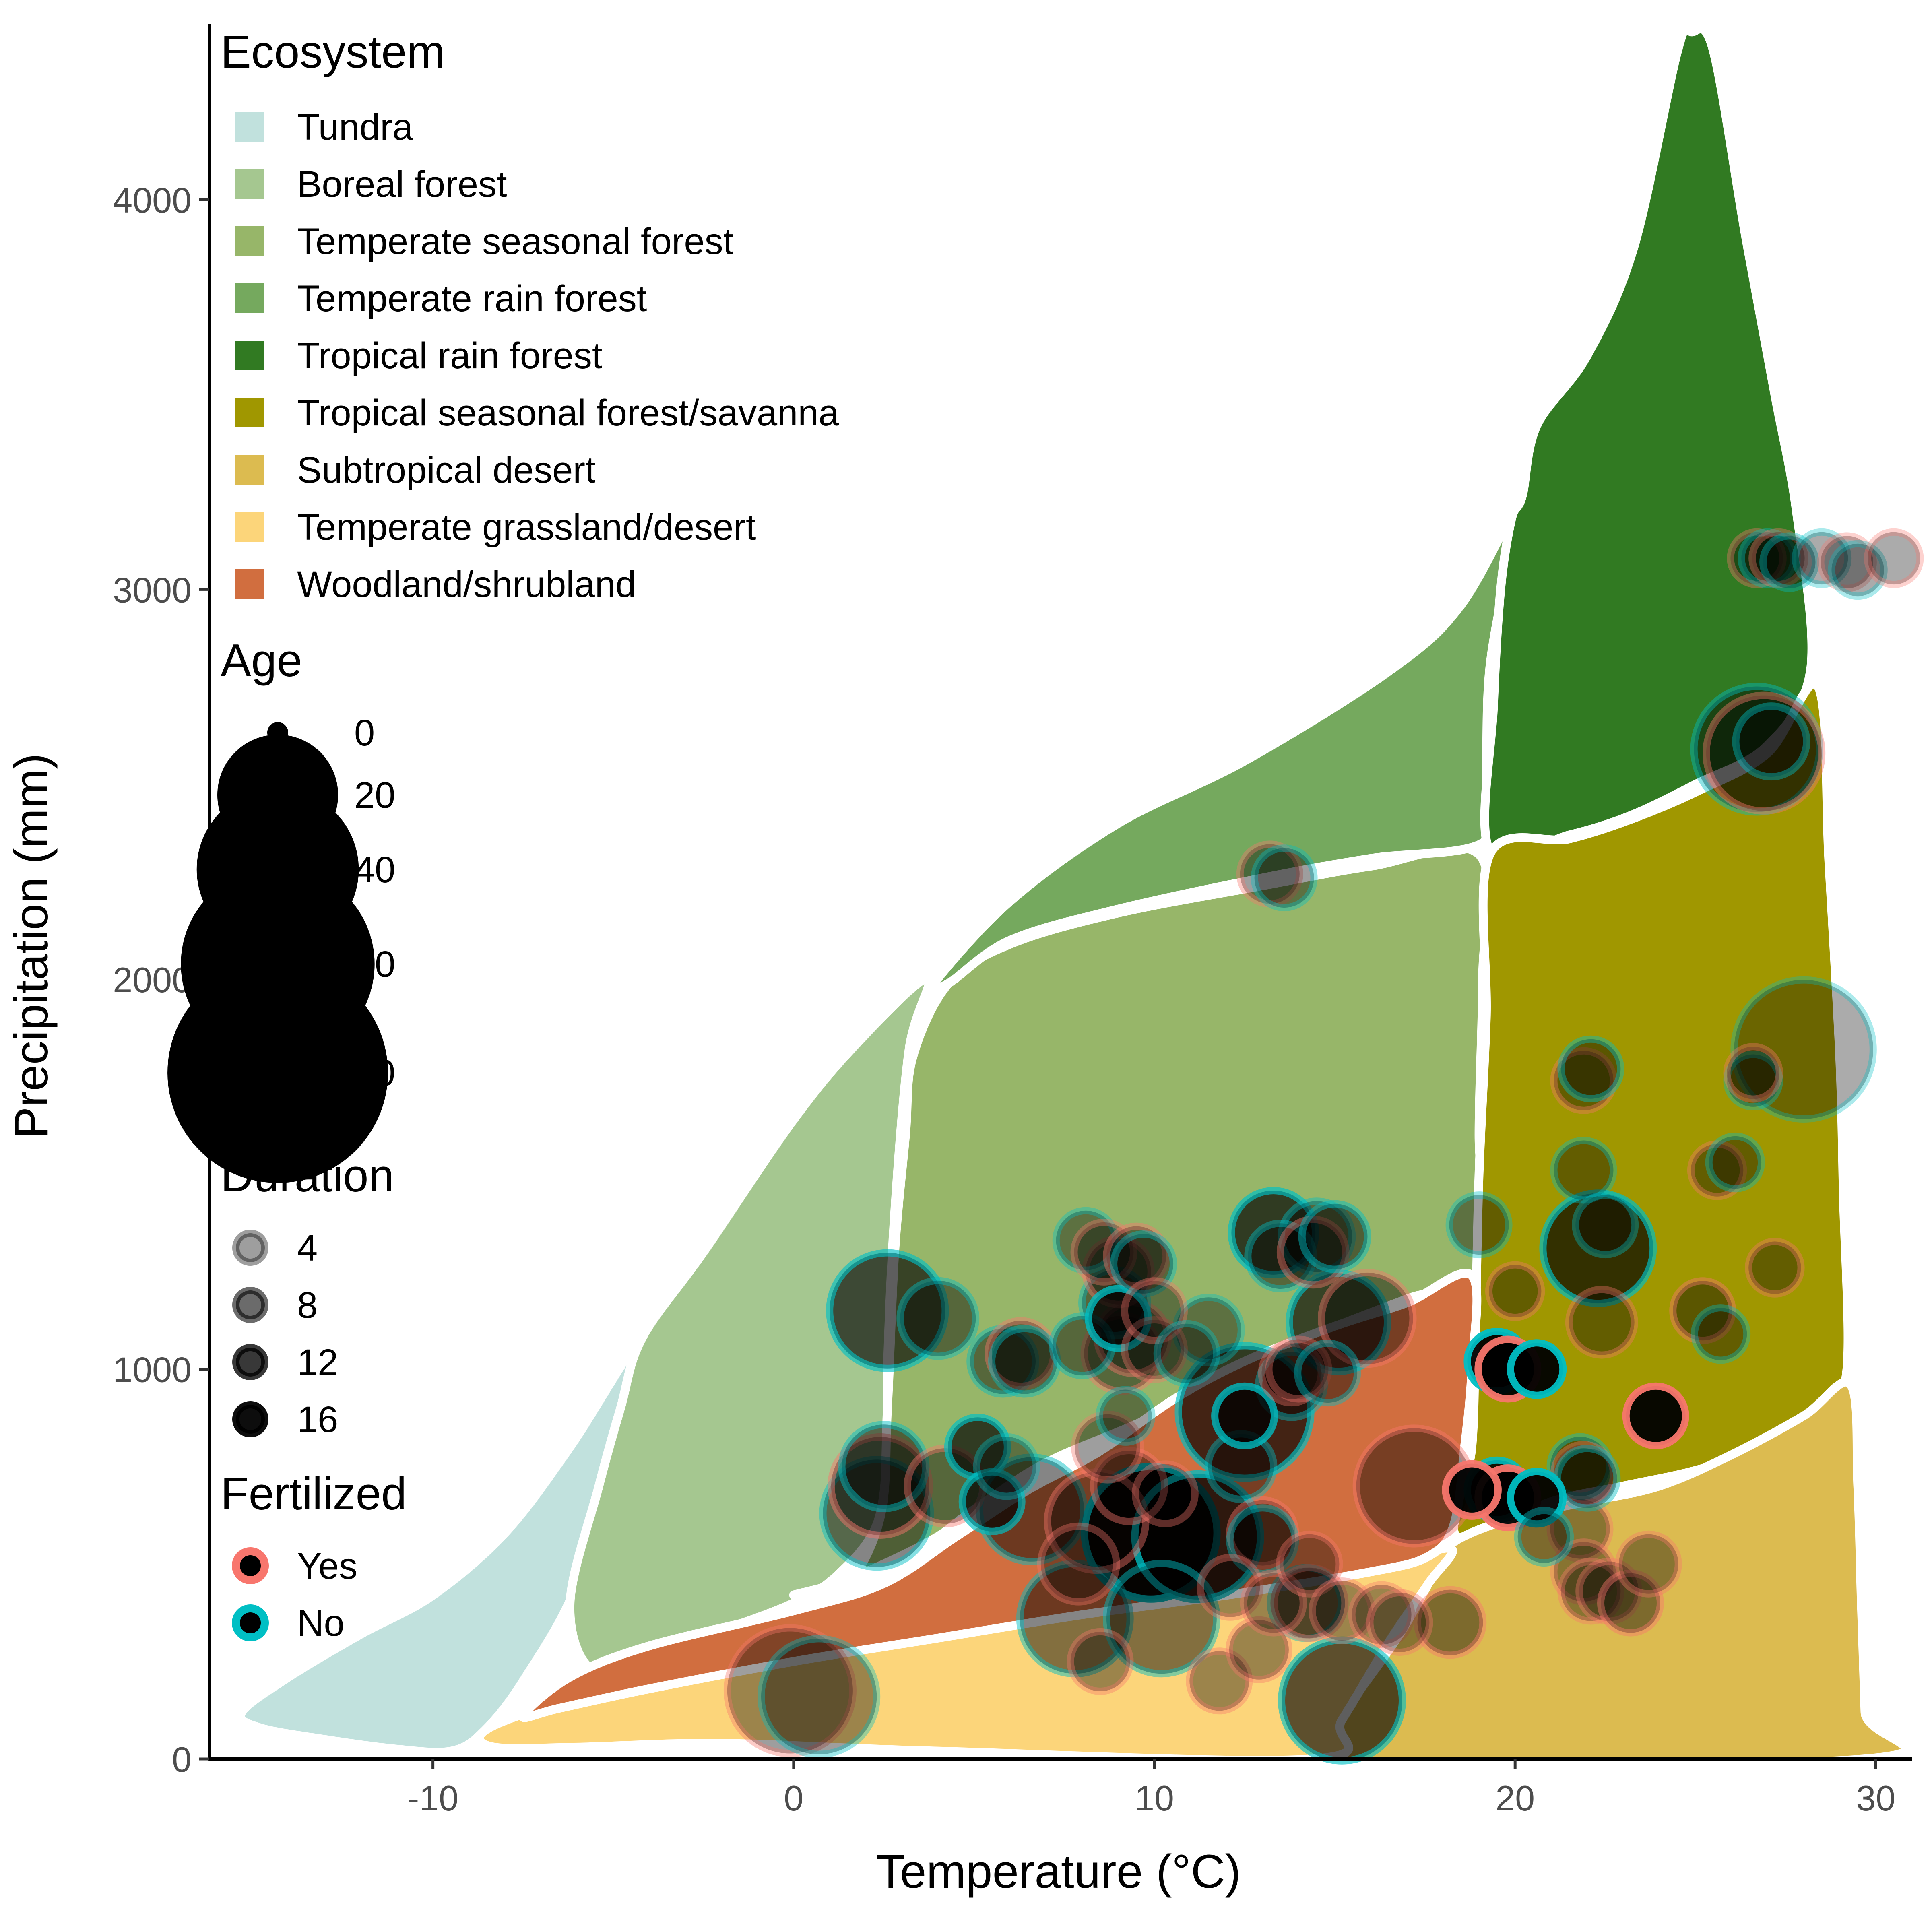 The width and height of the screenshot is (1932, 1932). I want to click on x-axis-title: Temperature (°C), so click(1058, 1871).